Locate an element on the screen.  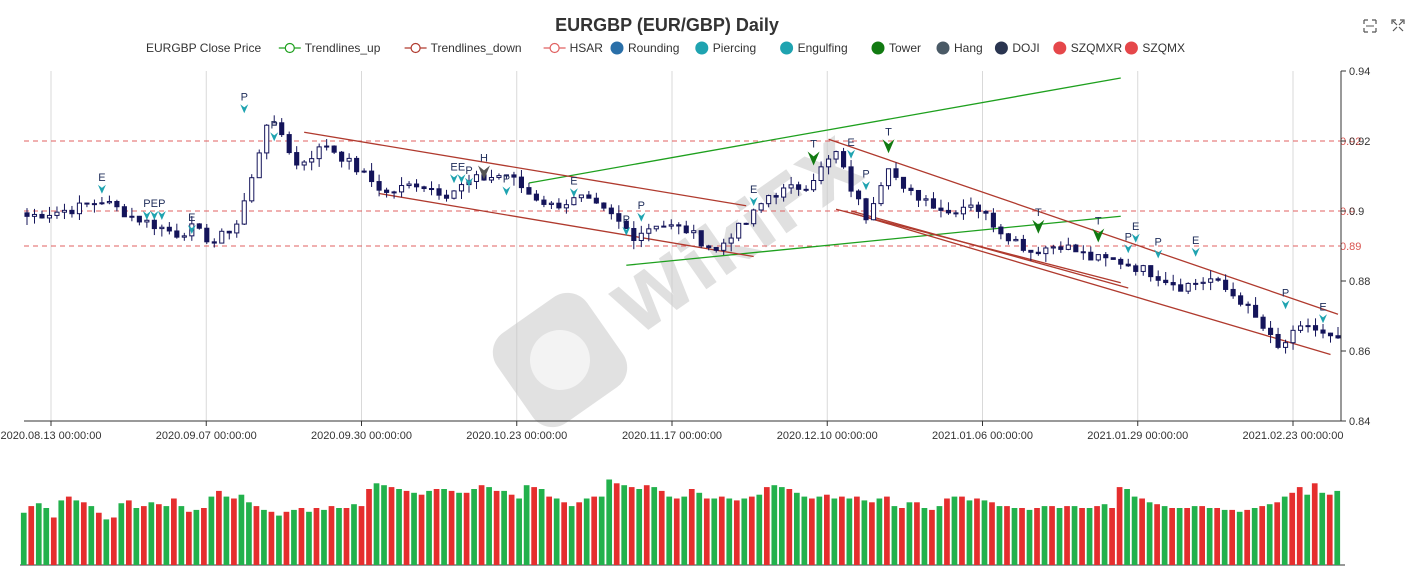
legend-dot-icon is located at coordinates (943, 48).